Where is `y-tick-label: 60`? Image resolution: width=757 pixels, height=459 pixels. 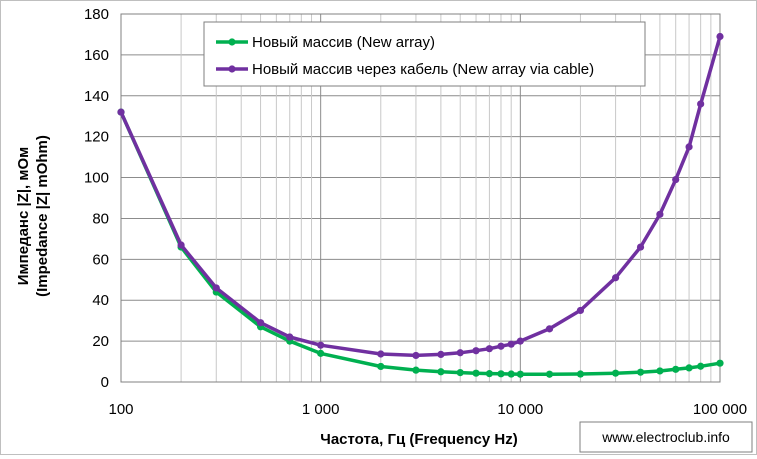 y-tick-label: 60 is located at coordinates (100, 259).